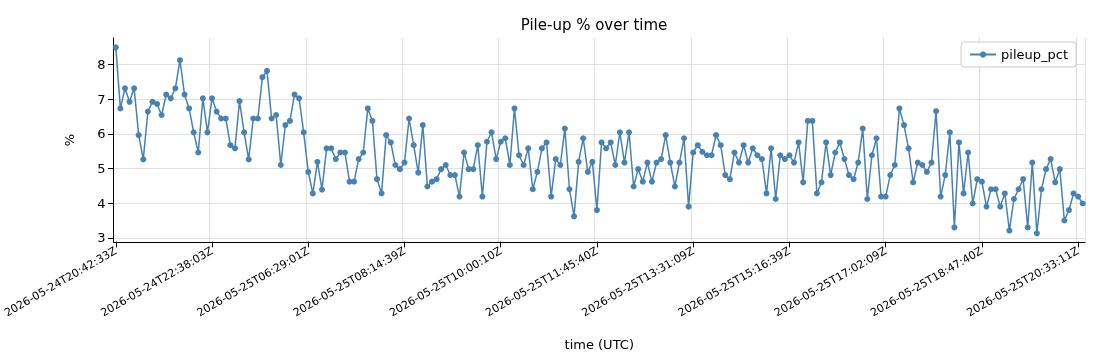 The height and width of the screenshot is (360, 1100). I want to click on legend-label: pileup_pct, so click(1035, 54).